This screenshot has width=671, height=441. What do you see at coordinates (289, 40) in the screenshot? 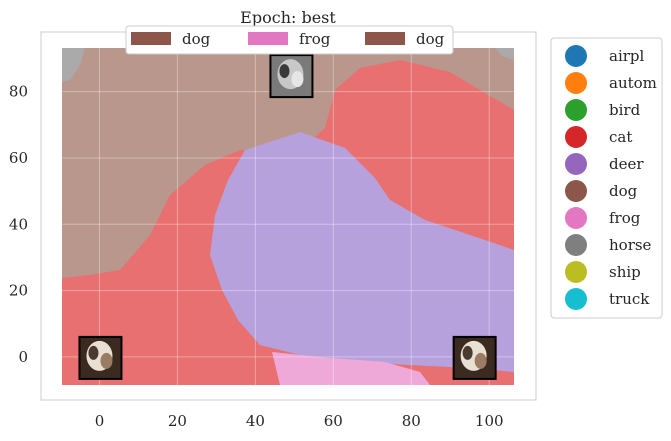
I see `top-legend: dog frog dog` at bounding box center [289, 40].